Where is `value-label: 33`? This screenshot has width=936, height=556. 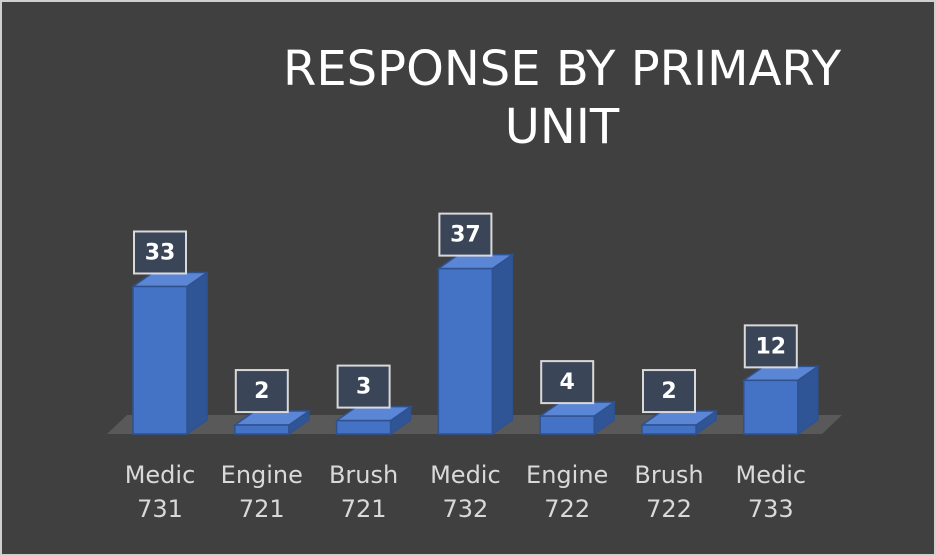 value-label: 33 is located at coordinates (160, 252).